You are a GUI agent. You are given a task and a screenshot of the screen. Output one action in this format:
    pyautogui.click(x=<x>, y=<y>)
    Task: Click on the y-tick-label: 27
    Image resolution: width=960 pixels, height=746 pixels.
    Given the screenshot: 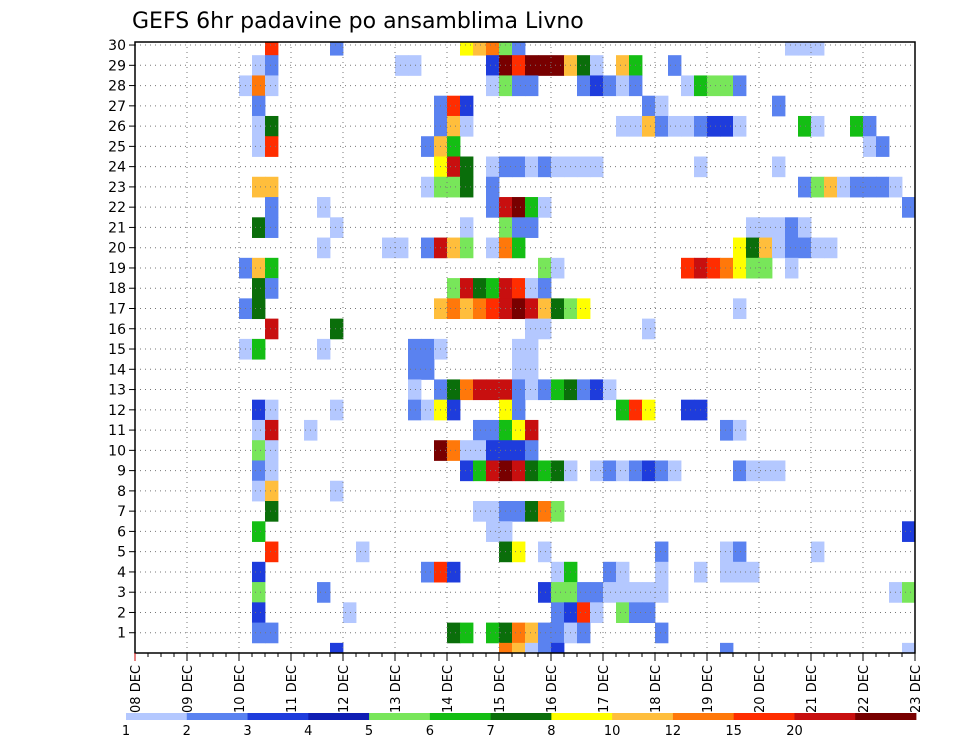 What is the action you would take?
    pyautogui.click(x=117, y=107)
    